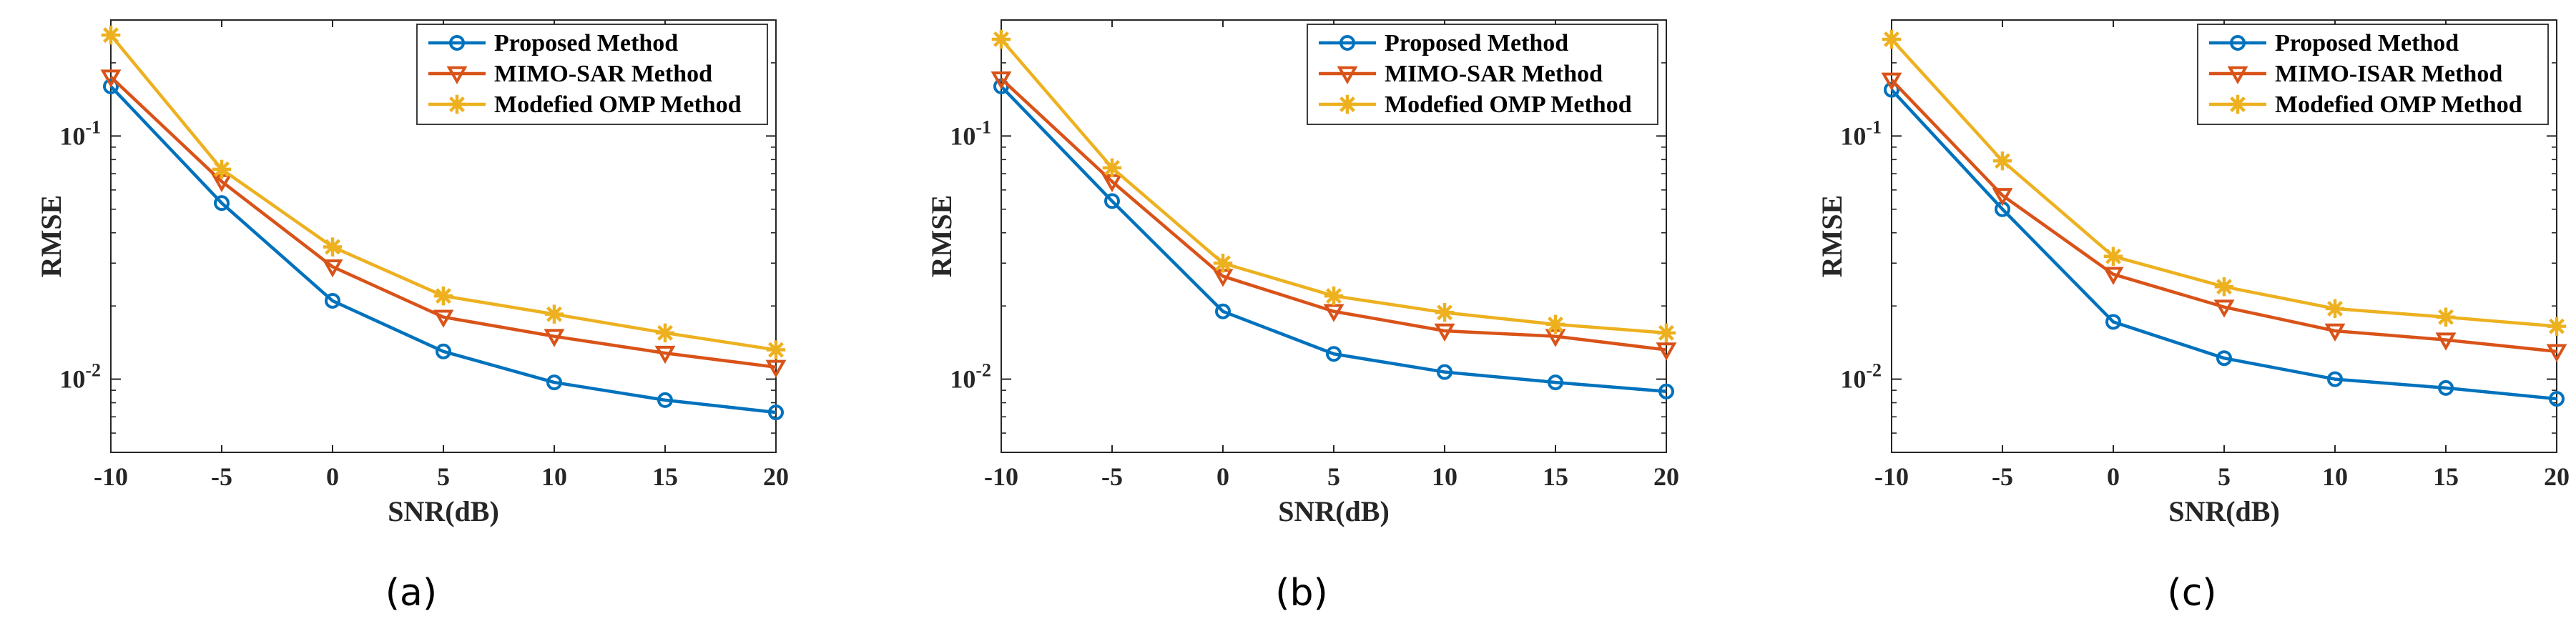  Describe the element at coordinates (2238, 43) in the screenshot. I see `panel-c-legend-proposed-method-marker` at that location.